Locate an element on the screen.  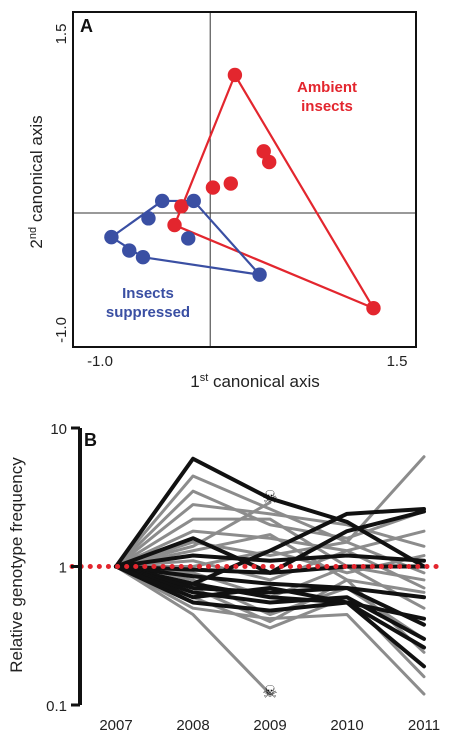
a-xtick-max: 1.5 is located at coordinates (397, 361).